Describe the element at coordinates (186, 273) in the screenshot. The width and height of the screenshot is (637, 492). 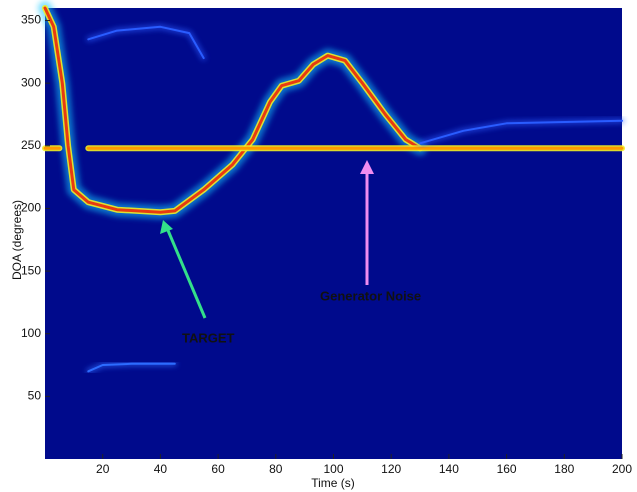
I see `target-arrow` at that location.